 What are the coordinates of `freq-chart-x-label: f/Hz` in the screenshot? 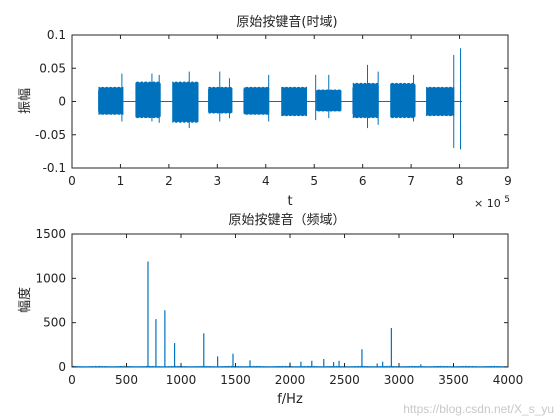 It's located at (290, 399).